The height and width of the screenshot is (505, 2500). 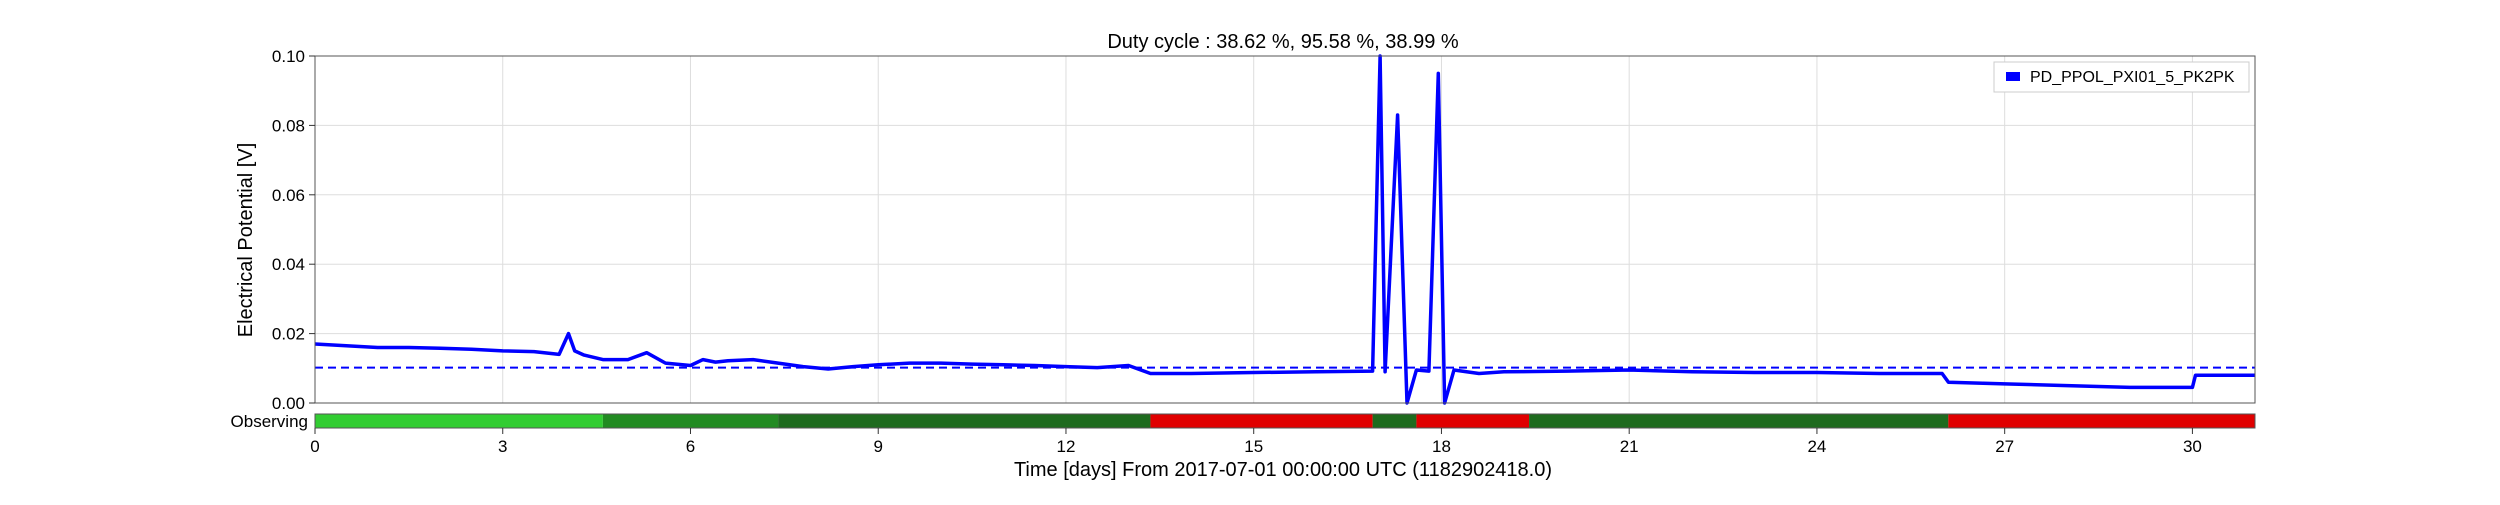 What do you see at coordinates (269, 421) in the screenshot?
I see `state-bar-label: Observing` at bounding box center [269, 421].